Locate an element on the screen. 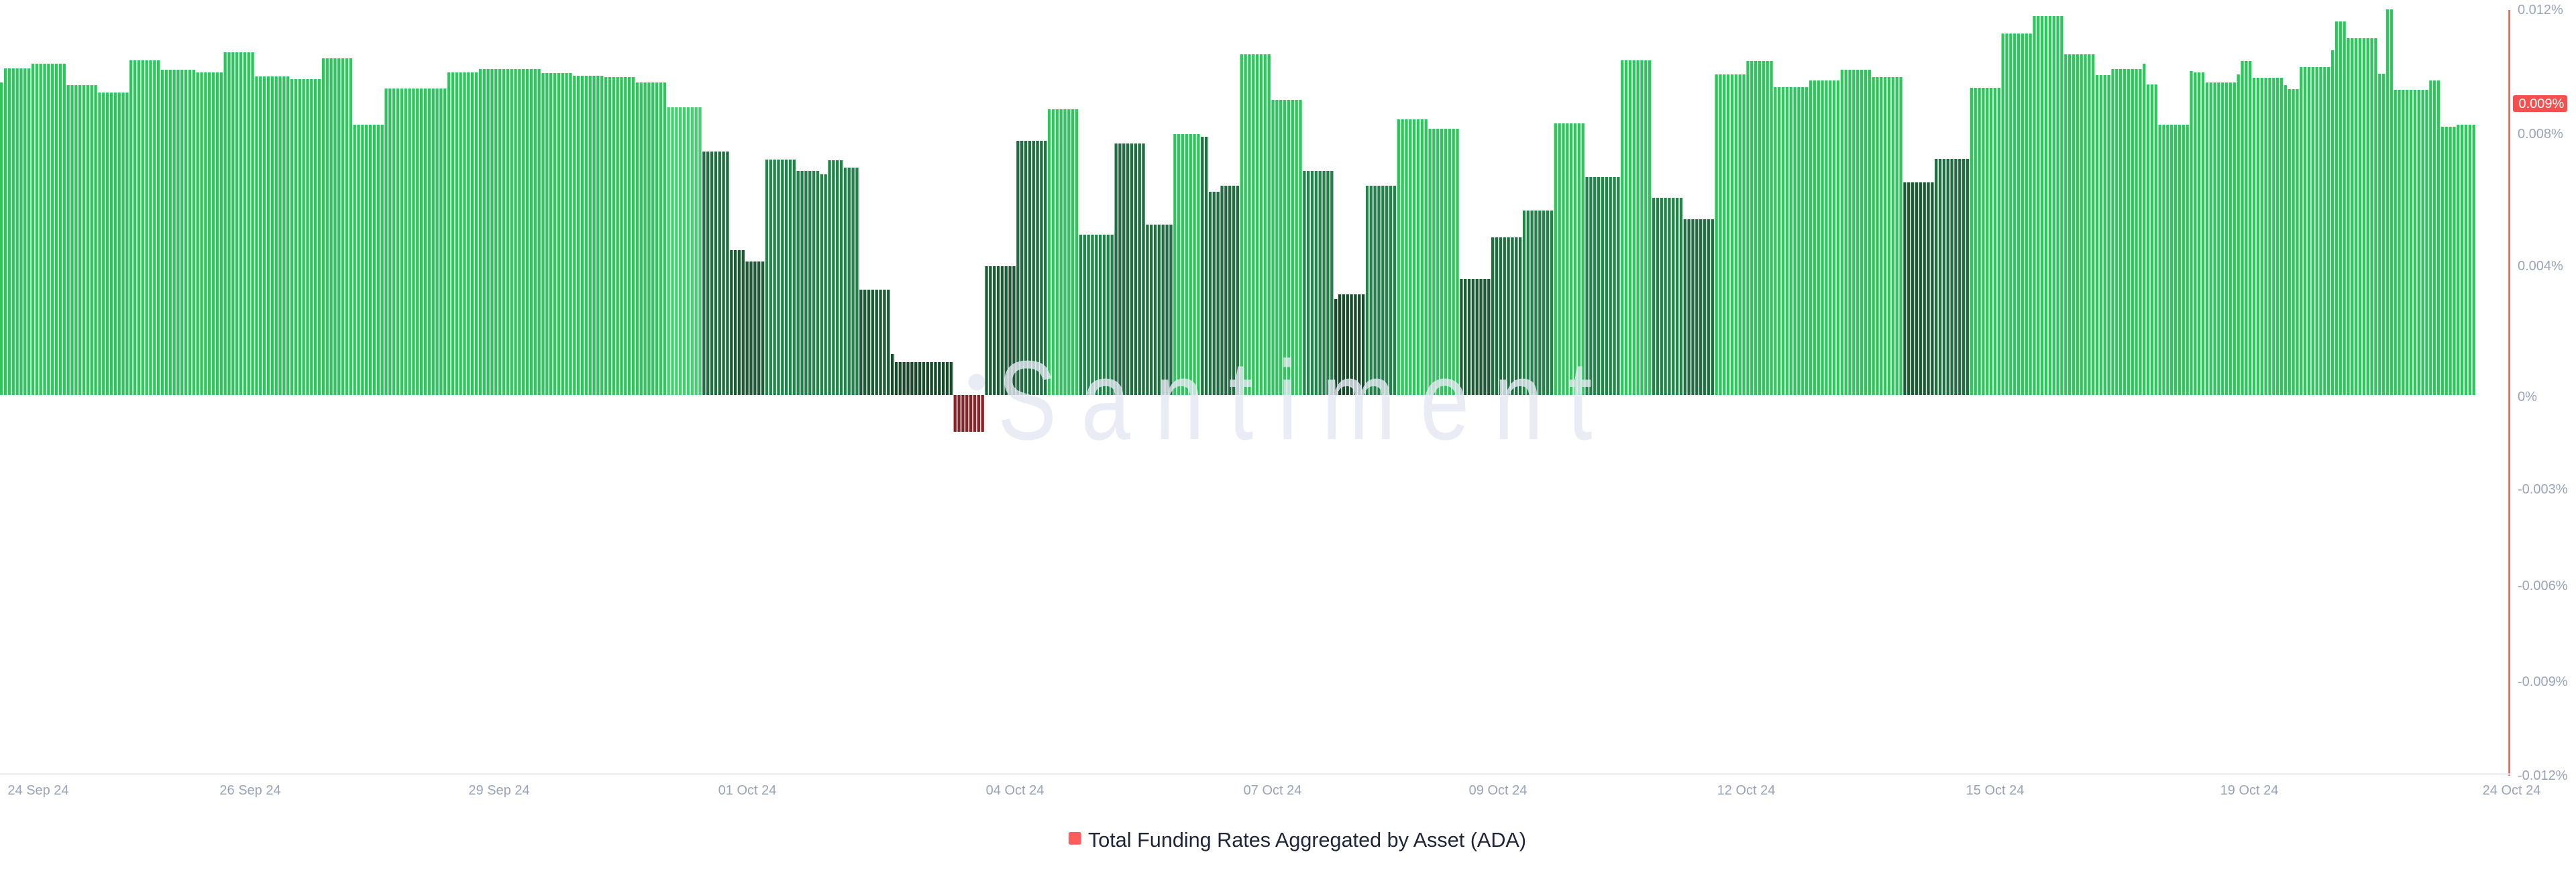  svg-text: 0.012% is located at coordinates (2540, 10).